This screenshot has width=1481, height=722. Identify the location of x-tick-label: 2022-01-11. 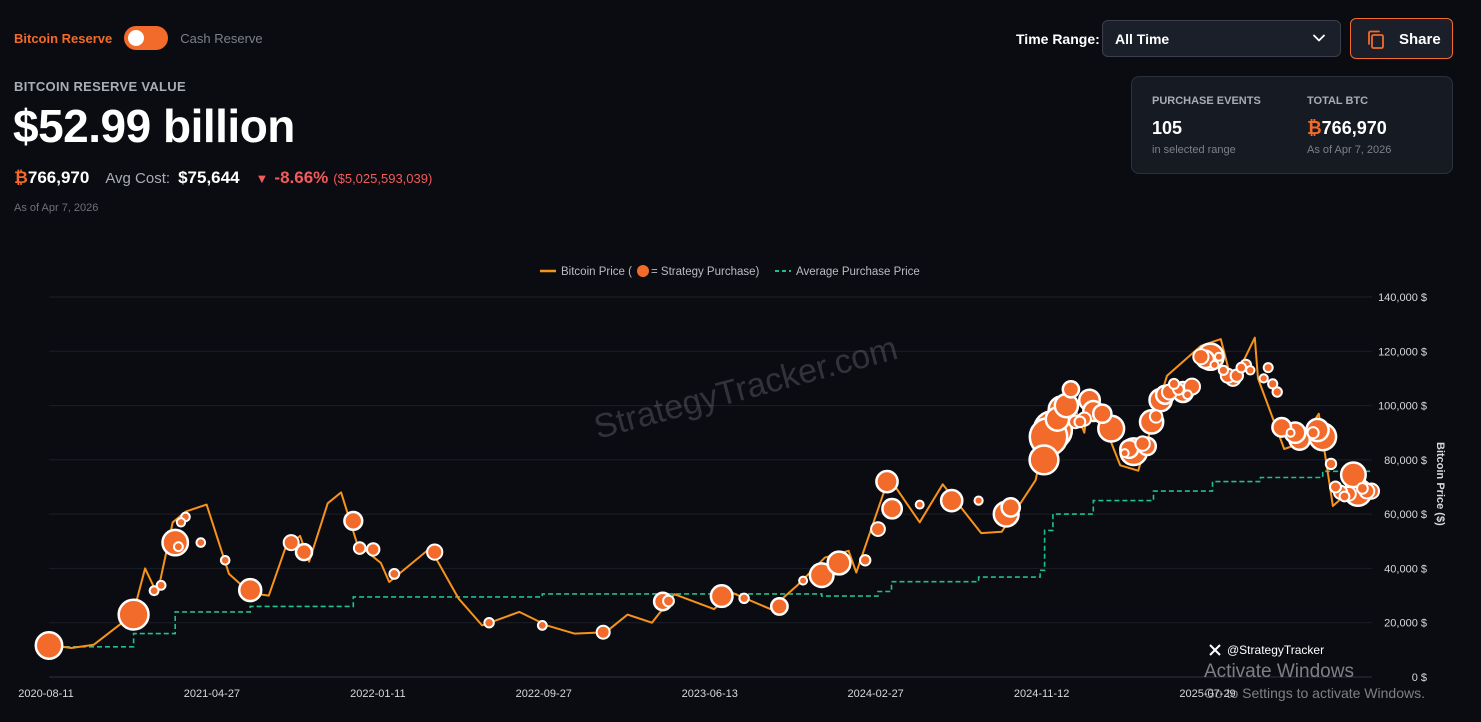
(377, 694).